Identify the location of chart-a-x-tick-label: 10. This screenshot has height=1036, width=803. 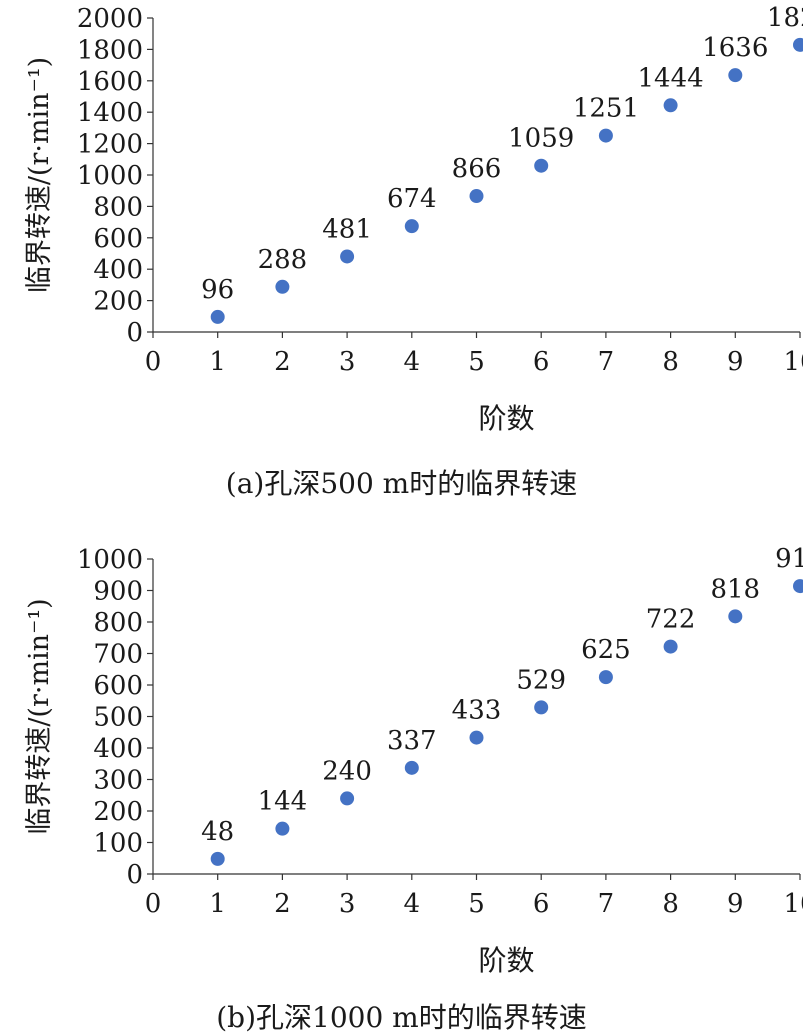
(793, 362).